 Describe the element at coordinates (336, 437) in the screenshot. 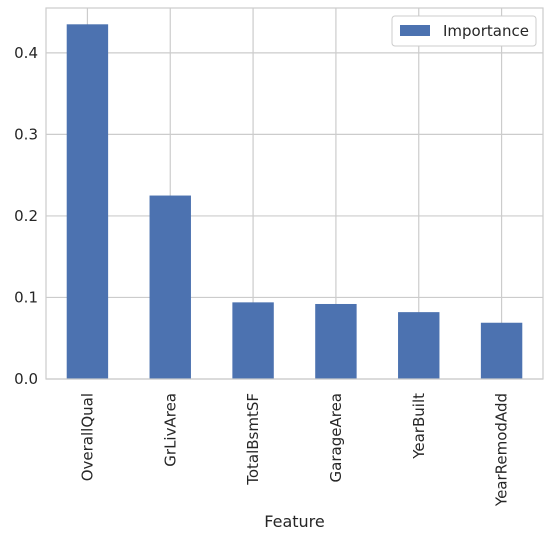

I see `x-tick-label: GarageArea` at that location.